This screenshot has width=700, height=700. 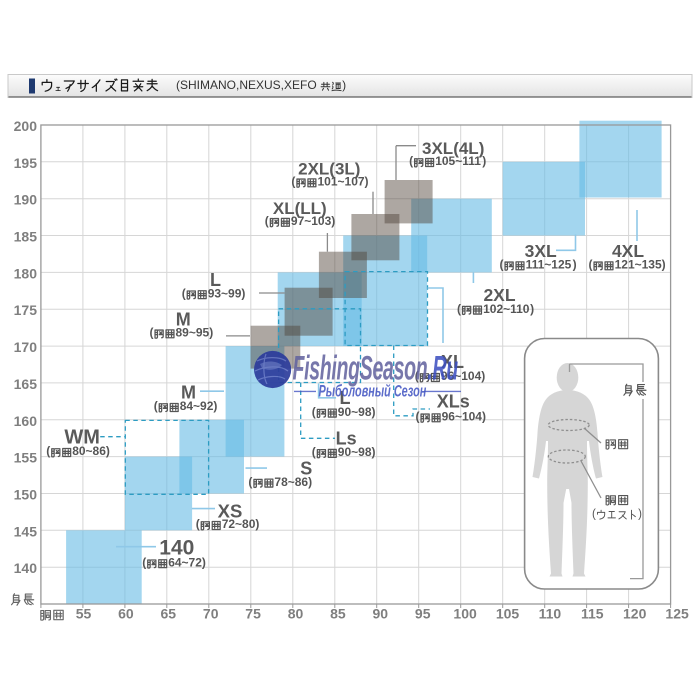 What do you see at coordinates (26, 495) in the screenshot?
I see `svg-text: 150` at bounding box center [26, 495].